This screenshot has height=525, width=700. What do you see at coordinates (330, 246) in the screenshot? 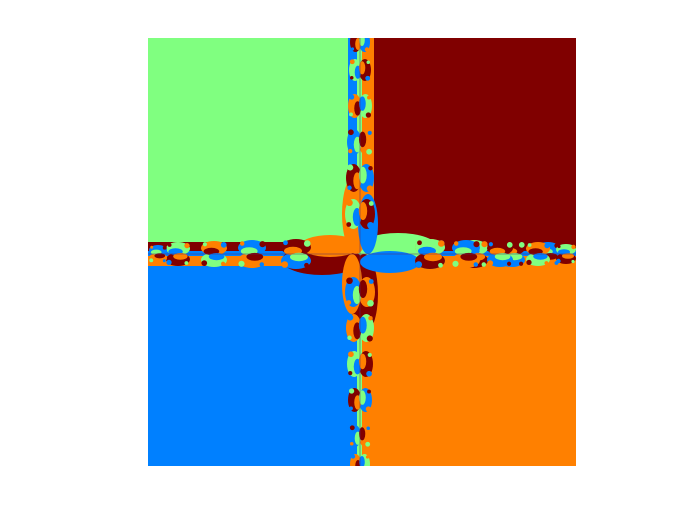
I see `petal-left-upper` at bounding box center [330, 246].